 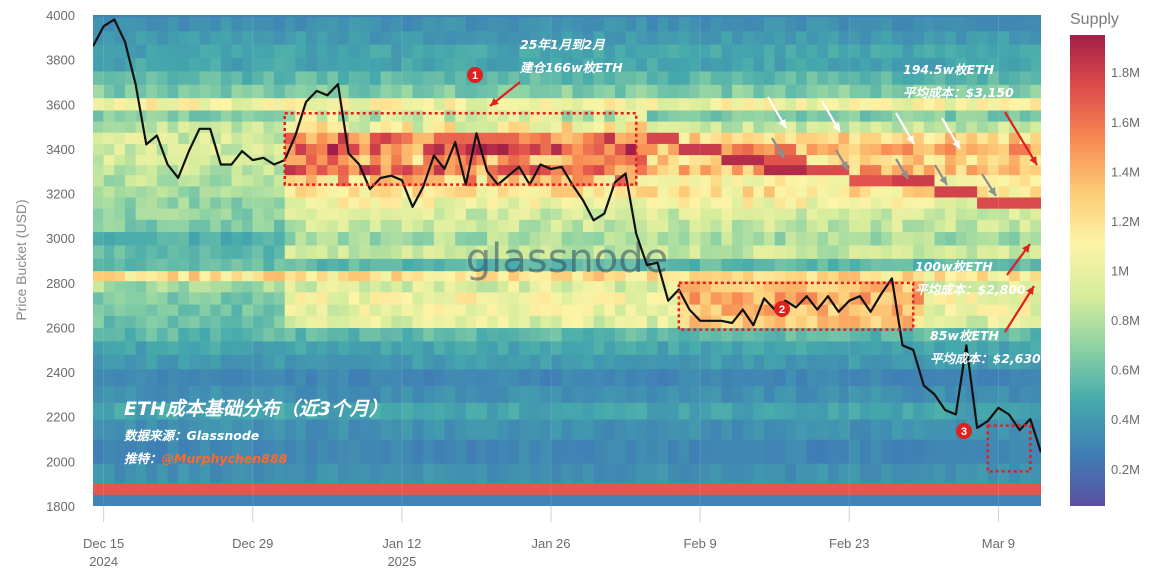 What do you see at coordinates (191, 435) in the screenshot?
I see `source-line: 数据来源：Glassnode` at bounding box center [191, 435].